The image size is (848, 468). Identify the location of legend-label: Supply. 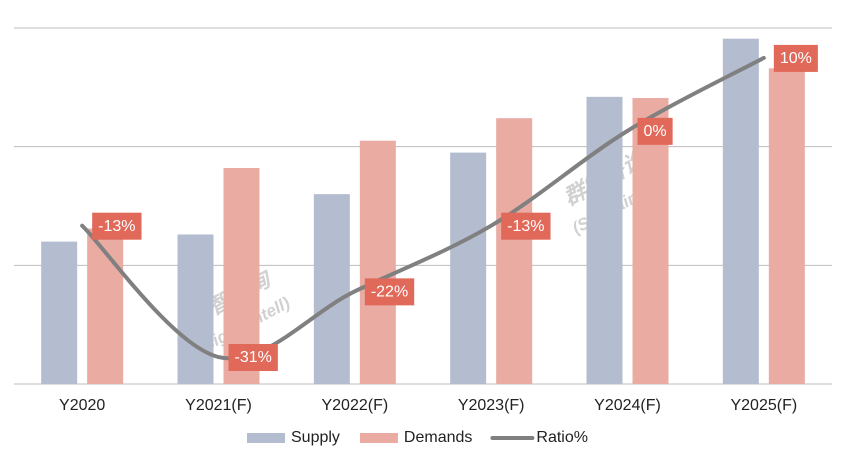
(315, 437).